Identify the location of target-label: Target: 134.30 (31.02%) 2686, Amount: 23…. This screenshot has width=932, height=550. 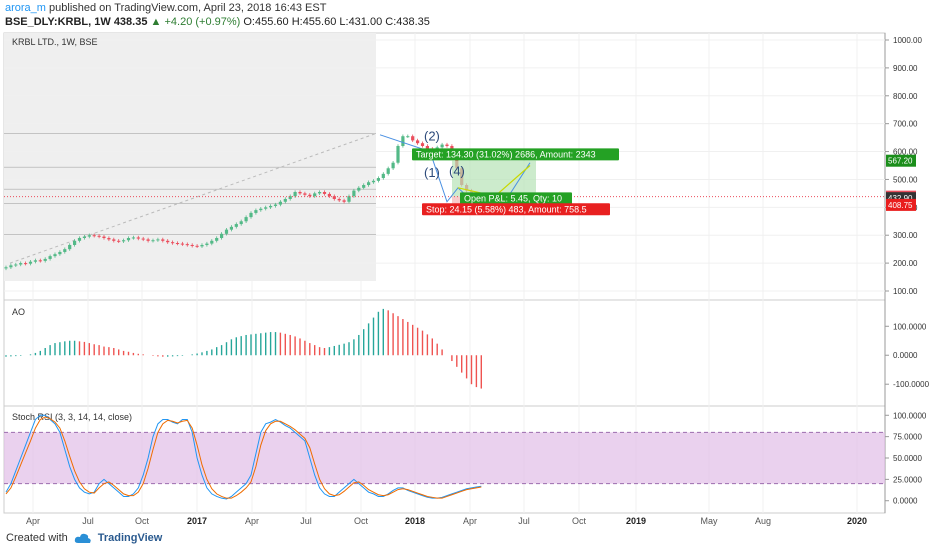
(506, 154).